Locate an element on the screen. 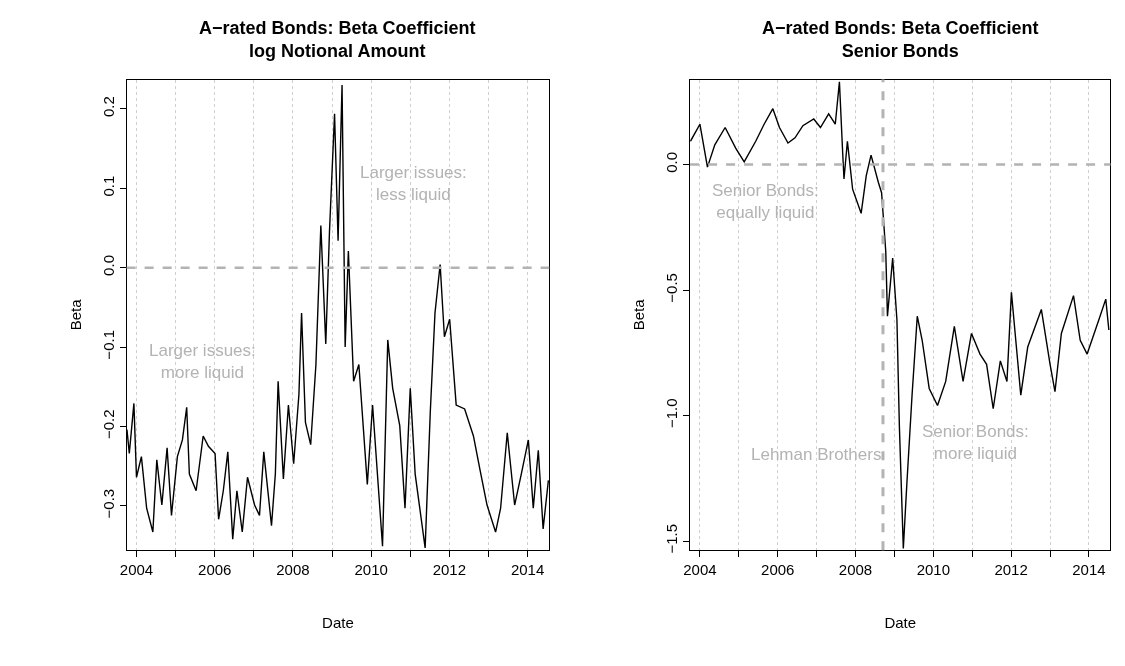  y-tick-label: −0.2 is located at coordinates (108, 424).